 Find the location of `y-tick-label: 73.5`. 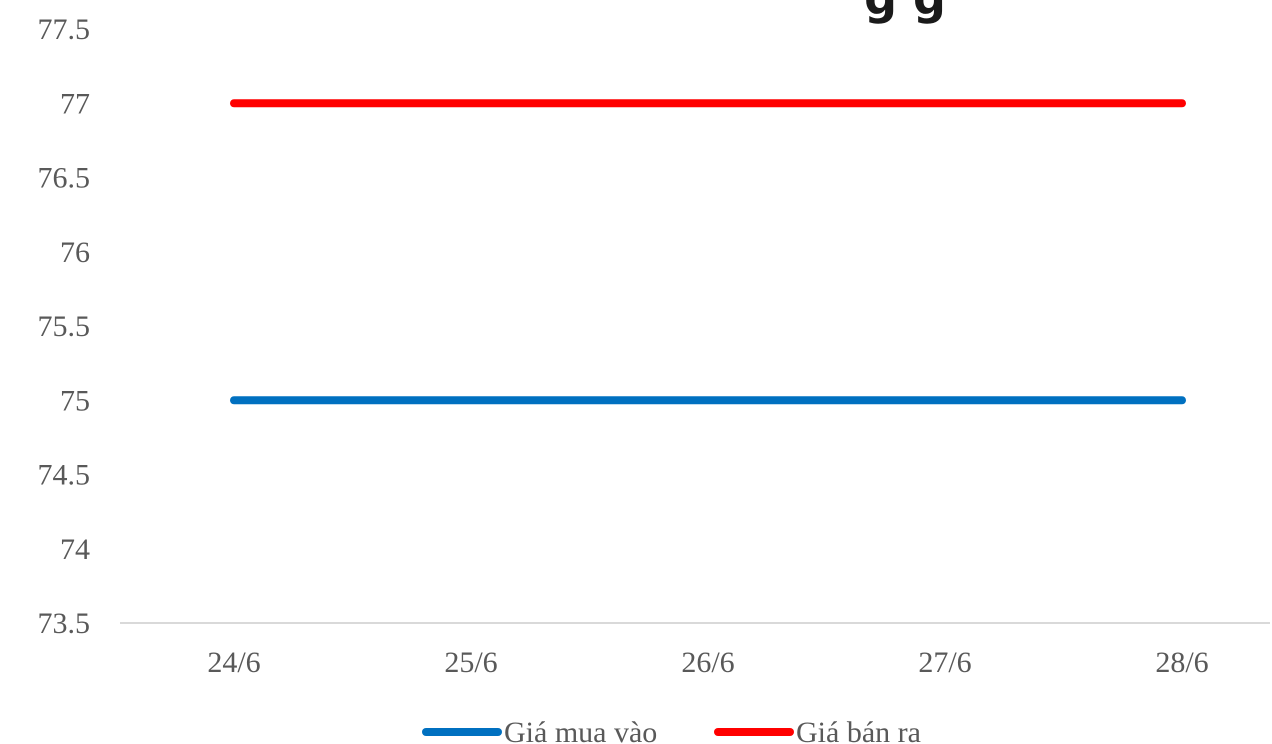

y-tick-label: 73.5 is located at coordinates (64, 623).